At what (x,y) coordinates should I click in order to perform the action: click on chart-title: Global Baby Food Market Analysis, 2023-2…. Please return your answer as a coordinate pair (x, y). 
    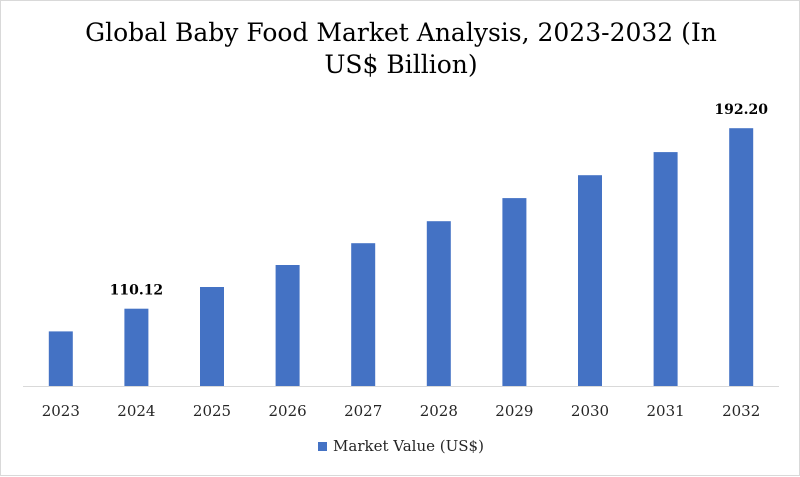
    Looking at the image, I should click on (401, 48).